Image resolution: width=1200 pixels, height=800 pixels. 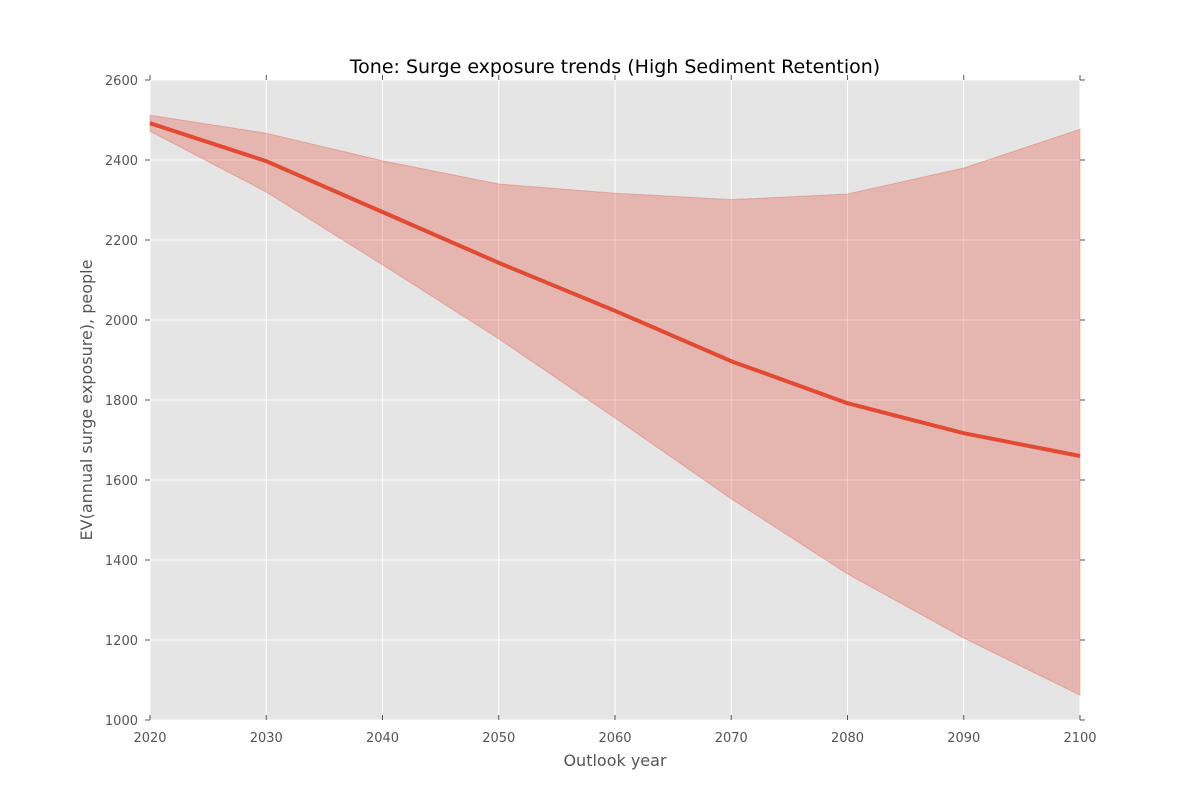 What do you see at coordinates (121, 321) in the screenshot?
I see `y-tick-label: 2000` at bounding box center [121, 321].